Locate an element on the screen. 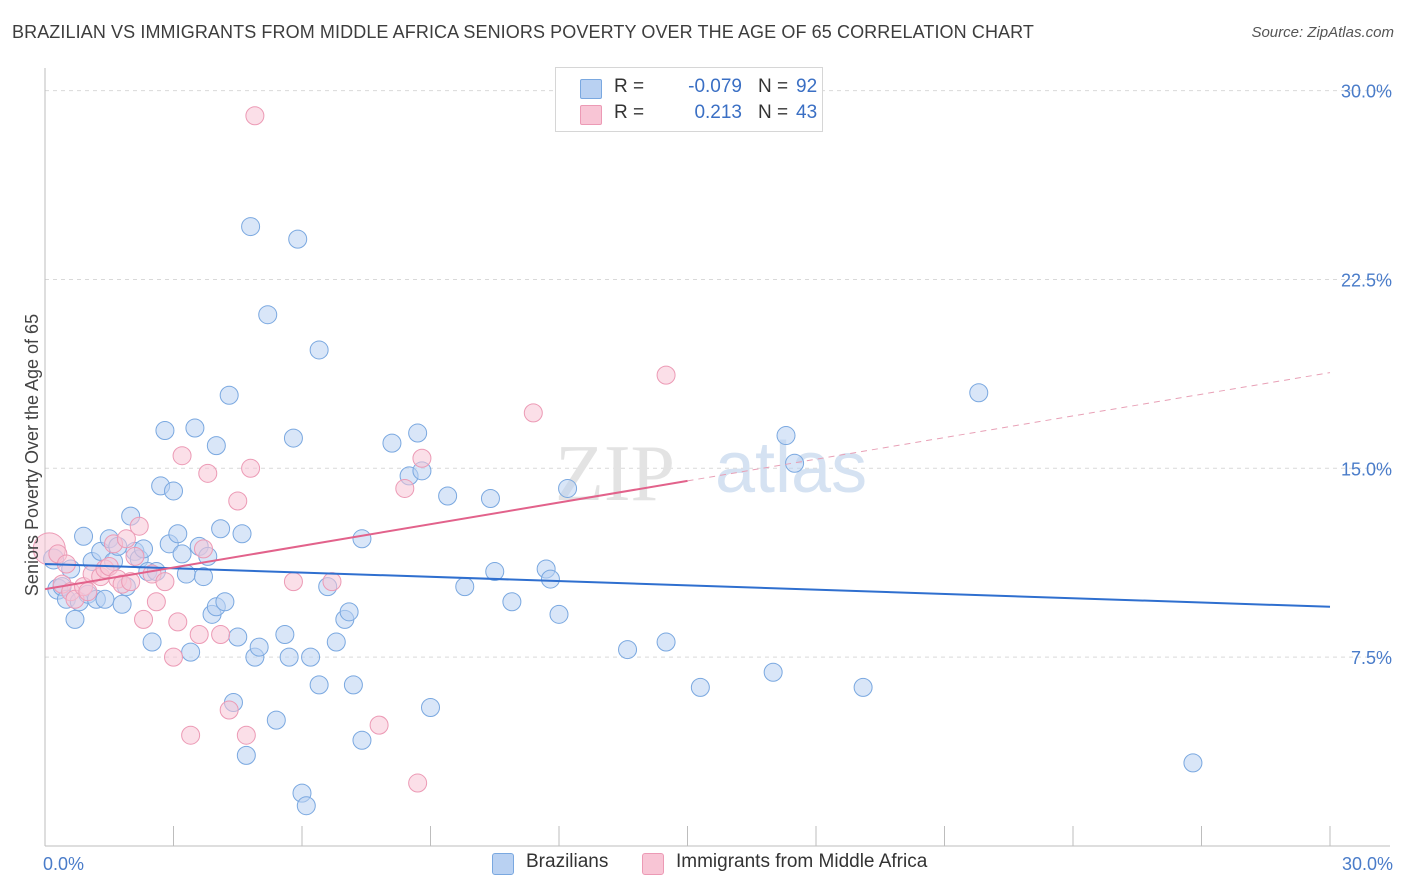 The width and height of the screenshot is (1406, 892). watermark-zip: ZIP is located at coordinates (615, 474).